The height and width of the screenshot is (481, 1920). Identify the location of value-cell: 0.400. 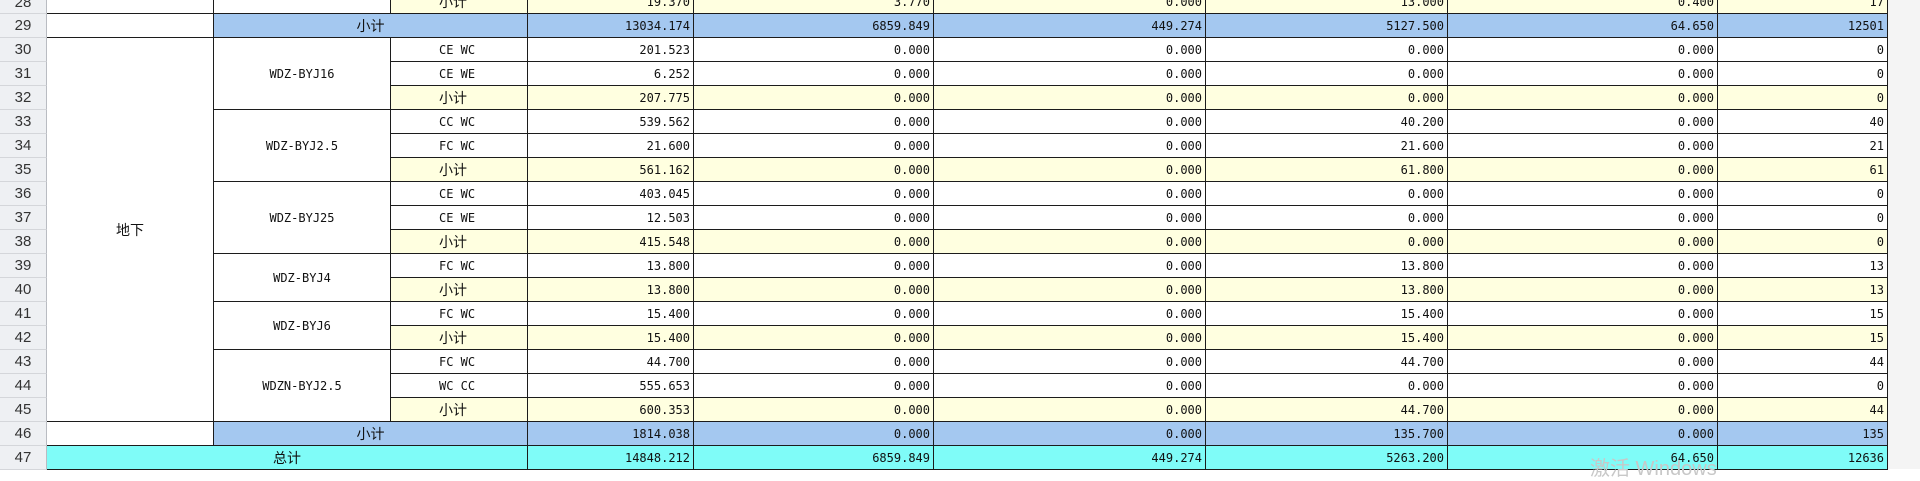
(1583, 7).